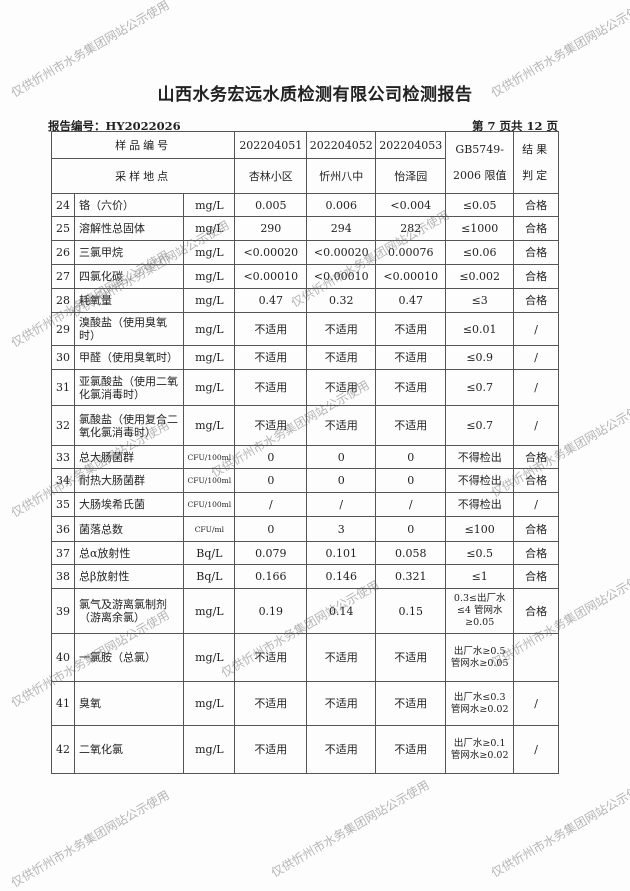  Describe the element at coordinates (480, 329) in the screenshot. I see `limit: ≤0.01` at that location.